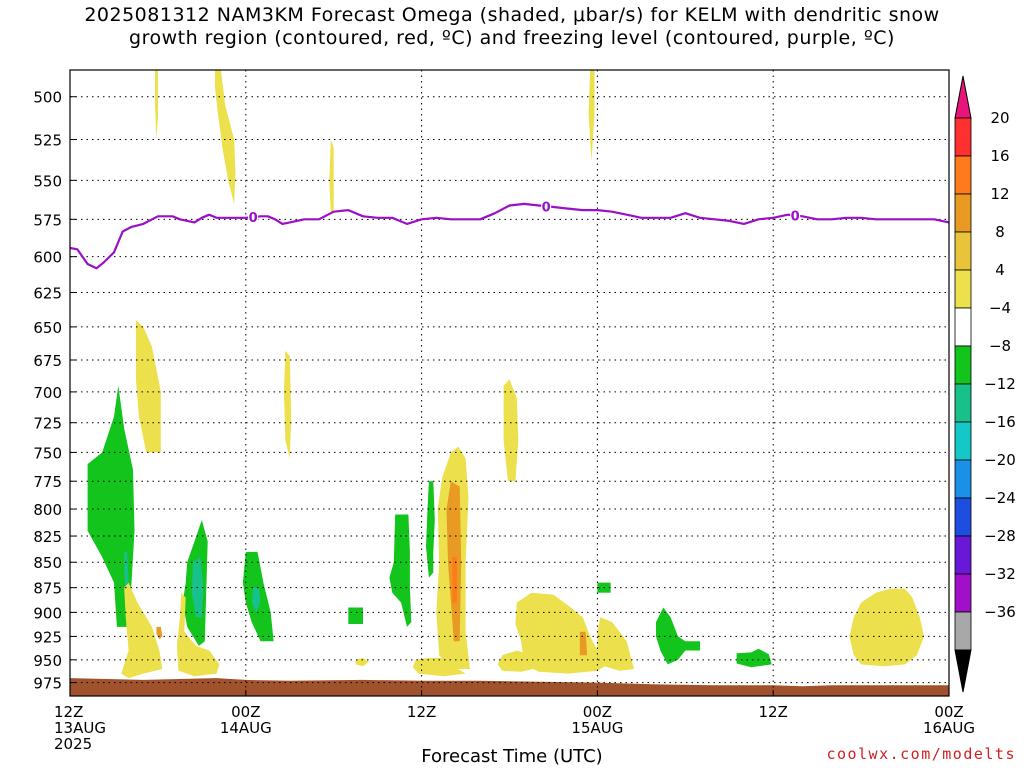 Image resolution: width=1024 pixels, height=768 pixels. I want to click on colorbar-label-0: 20, so click(999, 118).